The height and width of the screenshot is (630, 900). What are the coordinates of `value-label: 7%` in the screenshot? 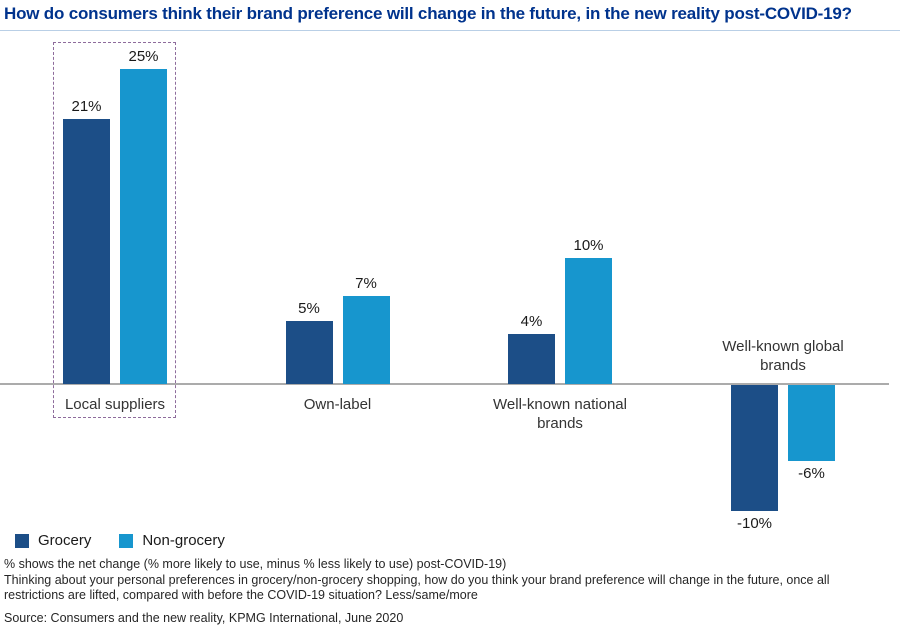 It's located at (366, 283).